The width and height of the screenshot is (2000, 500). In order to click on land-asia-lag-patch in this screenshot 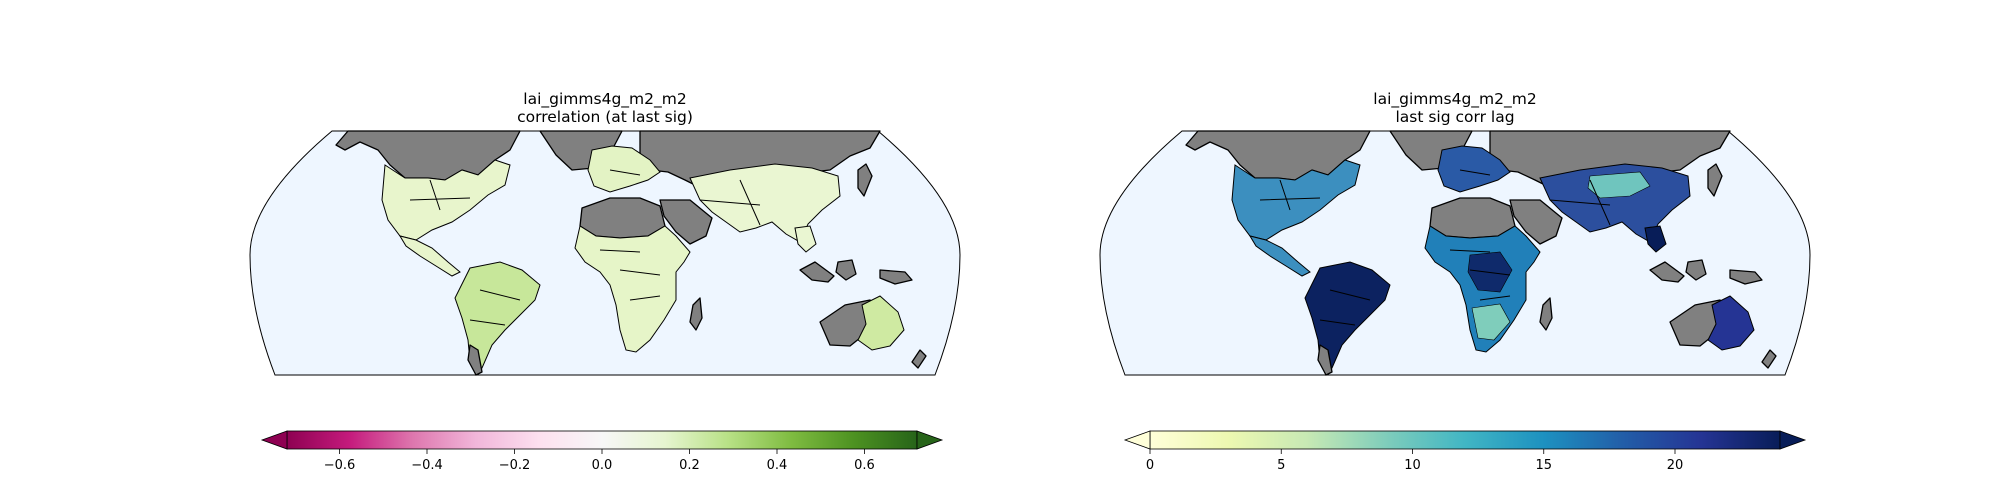, I will do `click(1619, 185)`.